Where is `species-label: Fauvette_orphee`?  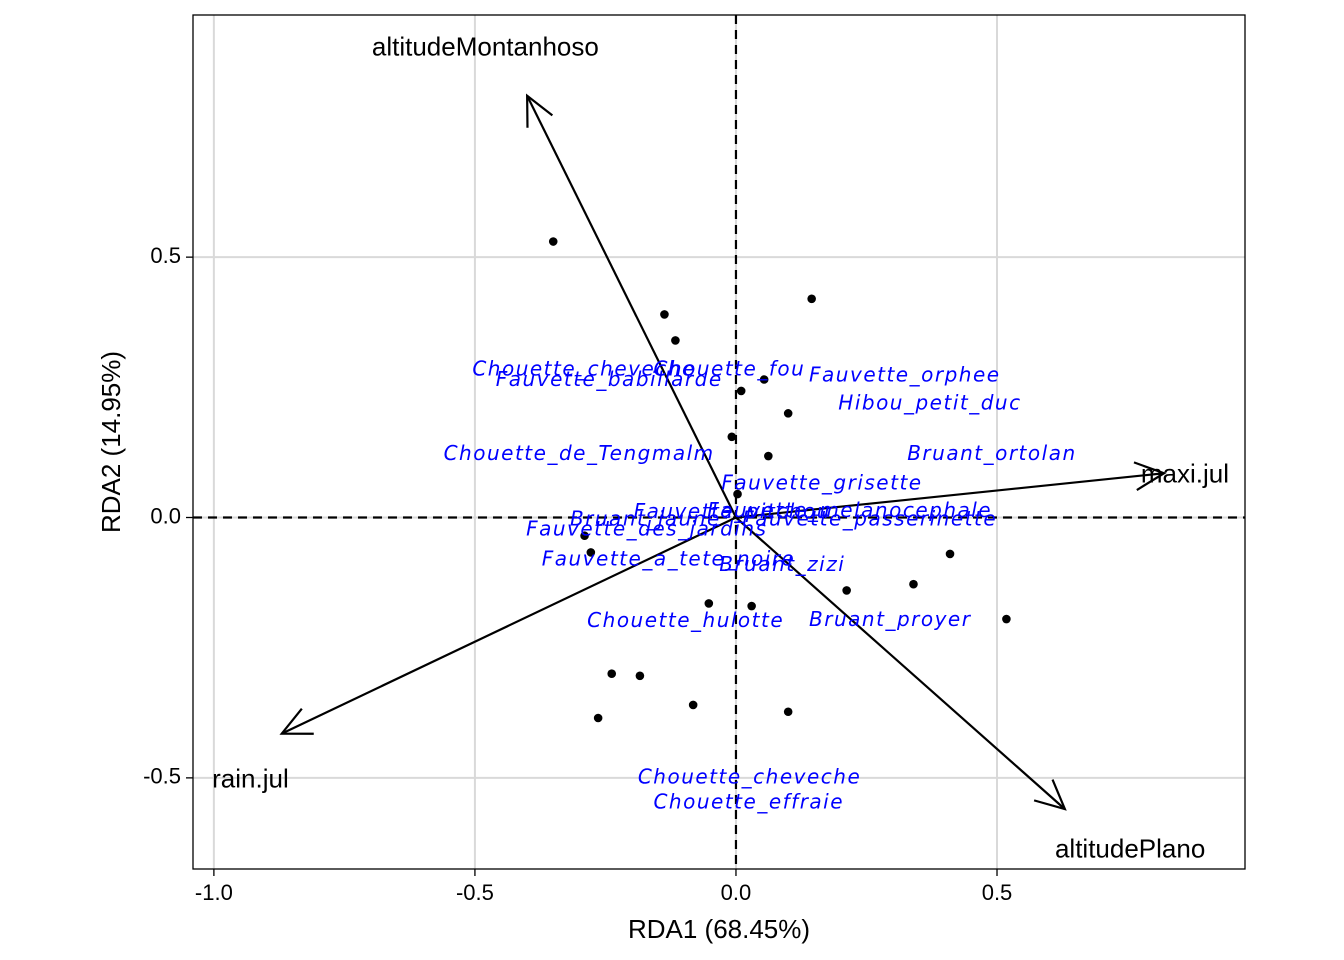 species-label: Fauvette_orphee is located at coordinates (905, 374).